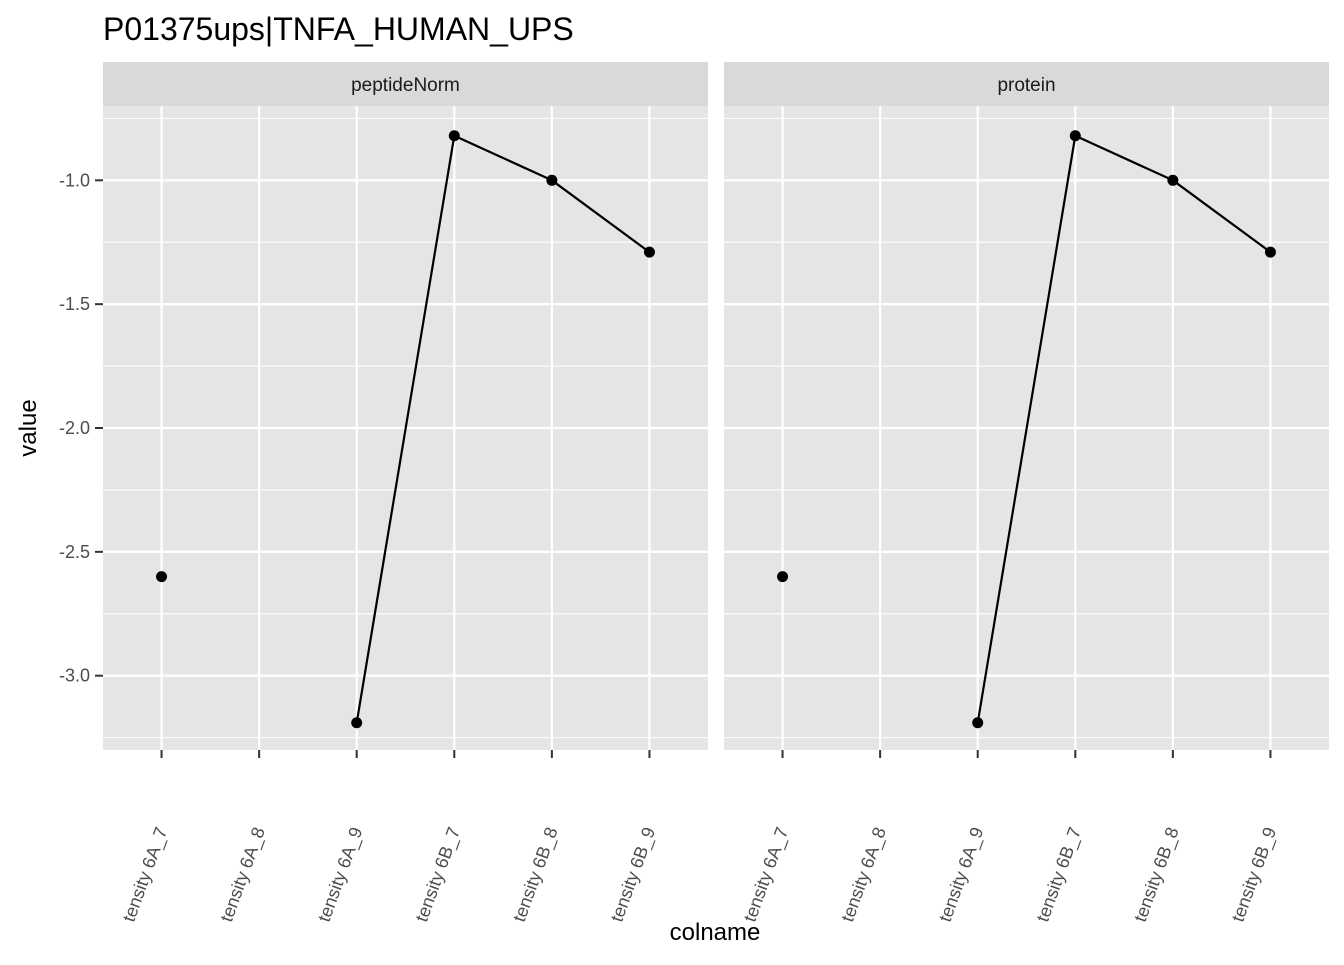 The width and height of the screenshot is (1344, 965). Describe the element at coordinates (338, 29) in the screenshot. I see `chart-title: P01375ups|TNFA_HUMAN_UPS` at that location.